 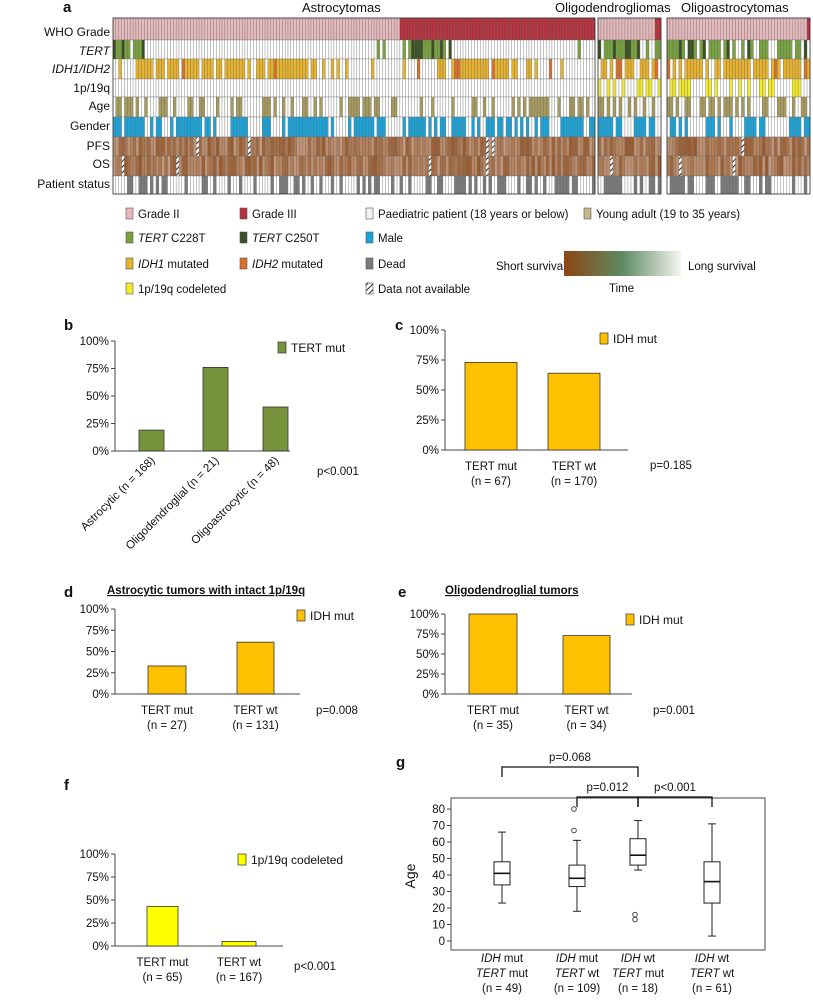 I want to click on legend-entry-idh1: IDH1 mutated, so click(x=167, y=264).